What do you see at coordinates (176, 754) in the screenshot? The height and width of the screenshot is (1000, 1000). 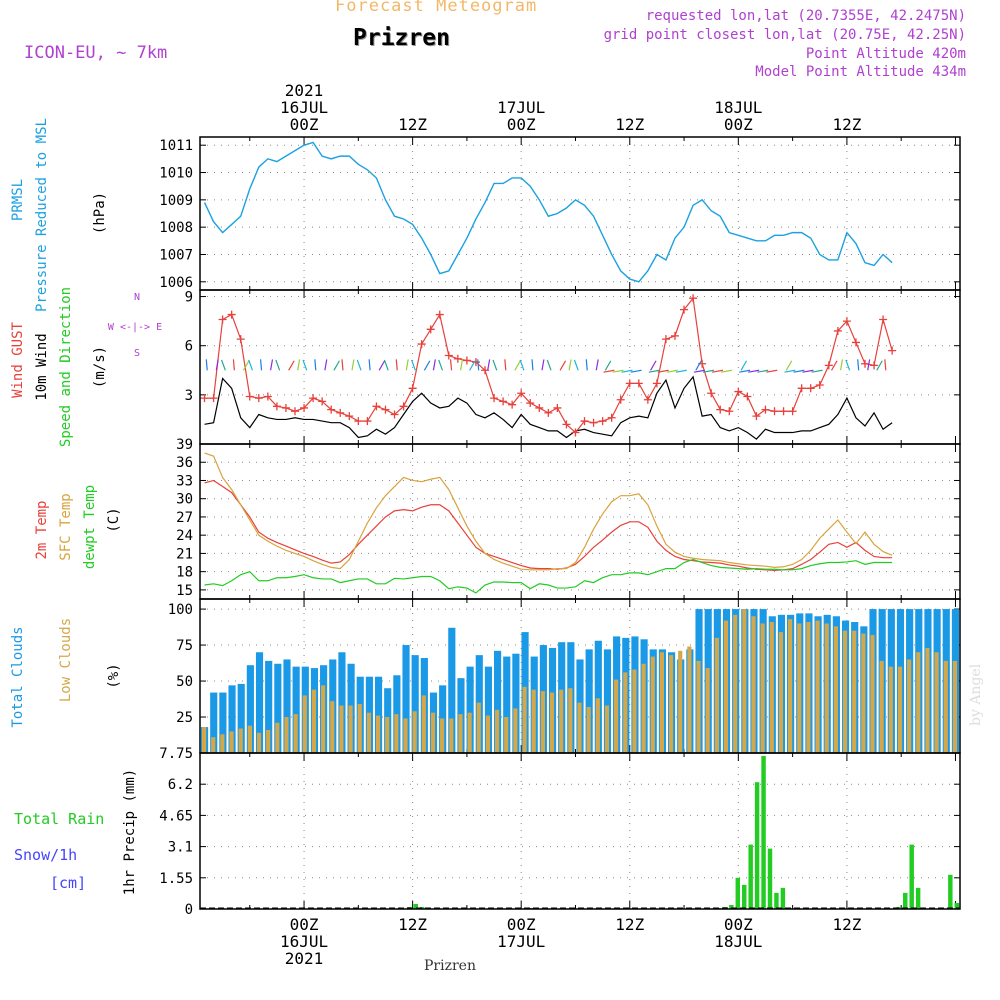 I see `y-tick-label: 7.75` at bounding box center [176, 754].